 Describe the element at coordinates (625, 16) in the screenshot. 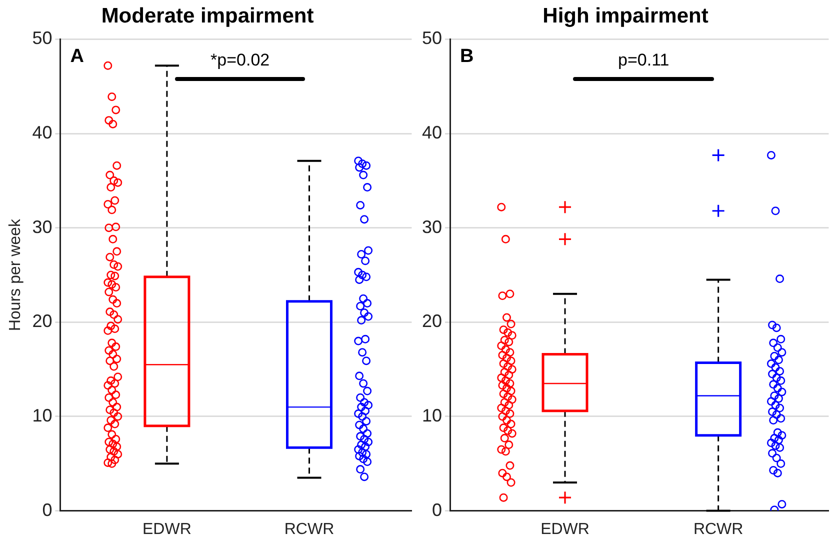

I see `chart-title: High impairment` at that location.